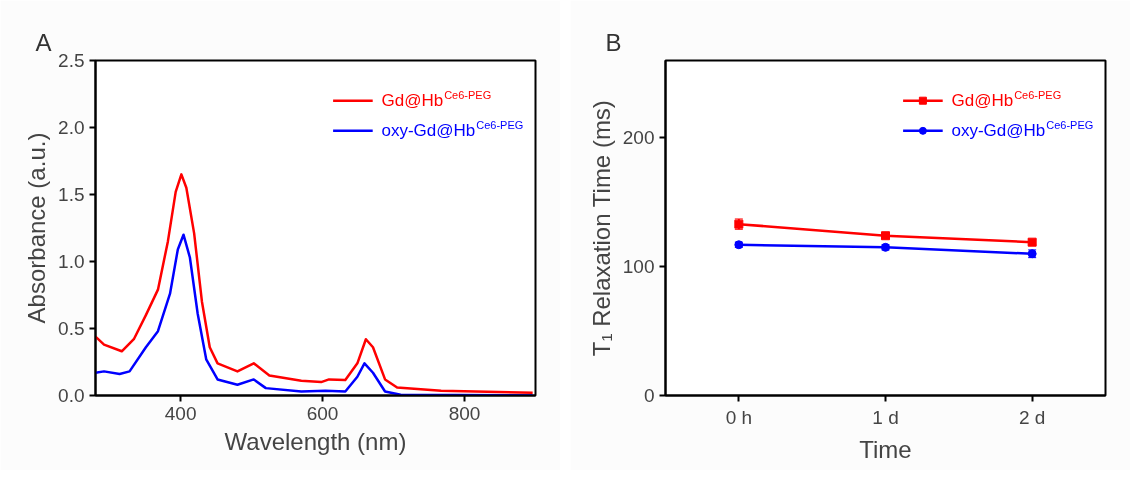  I want to click on x-tick-label: 400, so click(180, 413).